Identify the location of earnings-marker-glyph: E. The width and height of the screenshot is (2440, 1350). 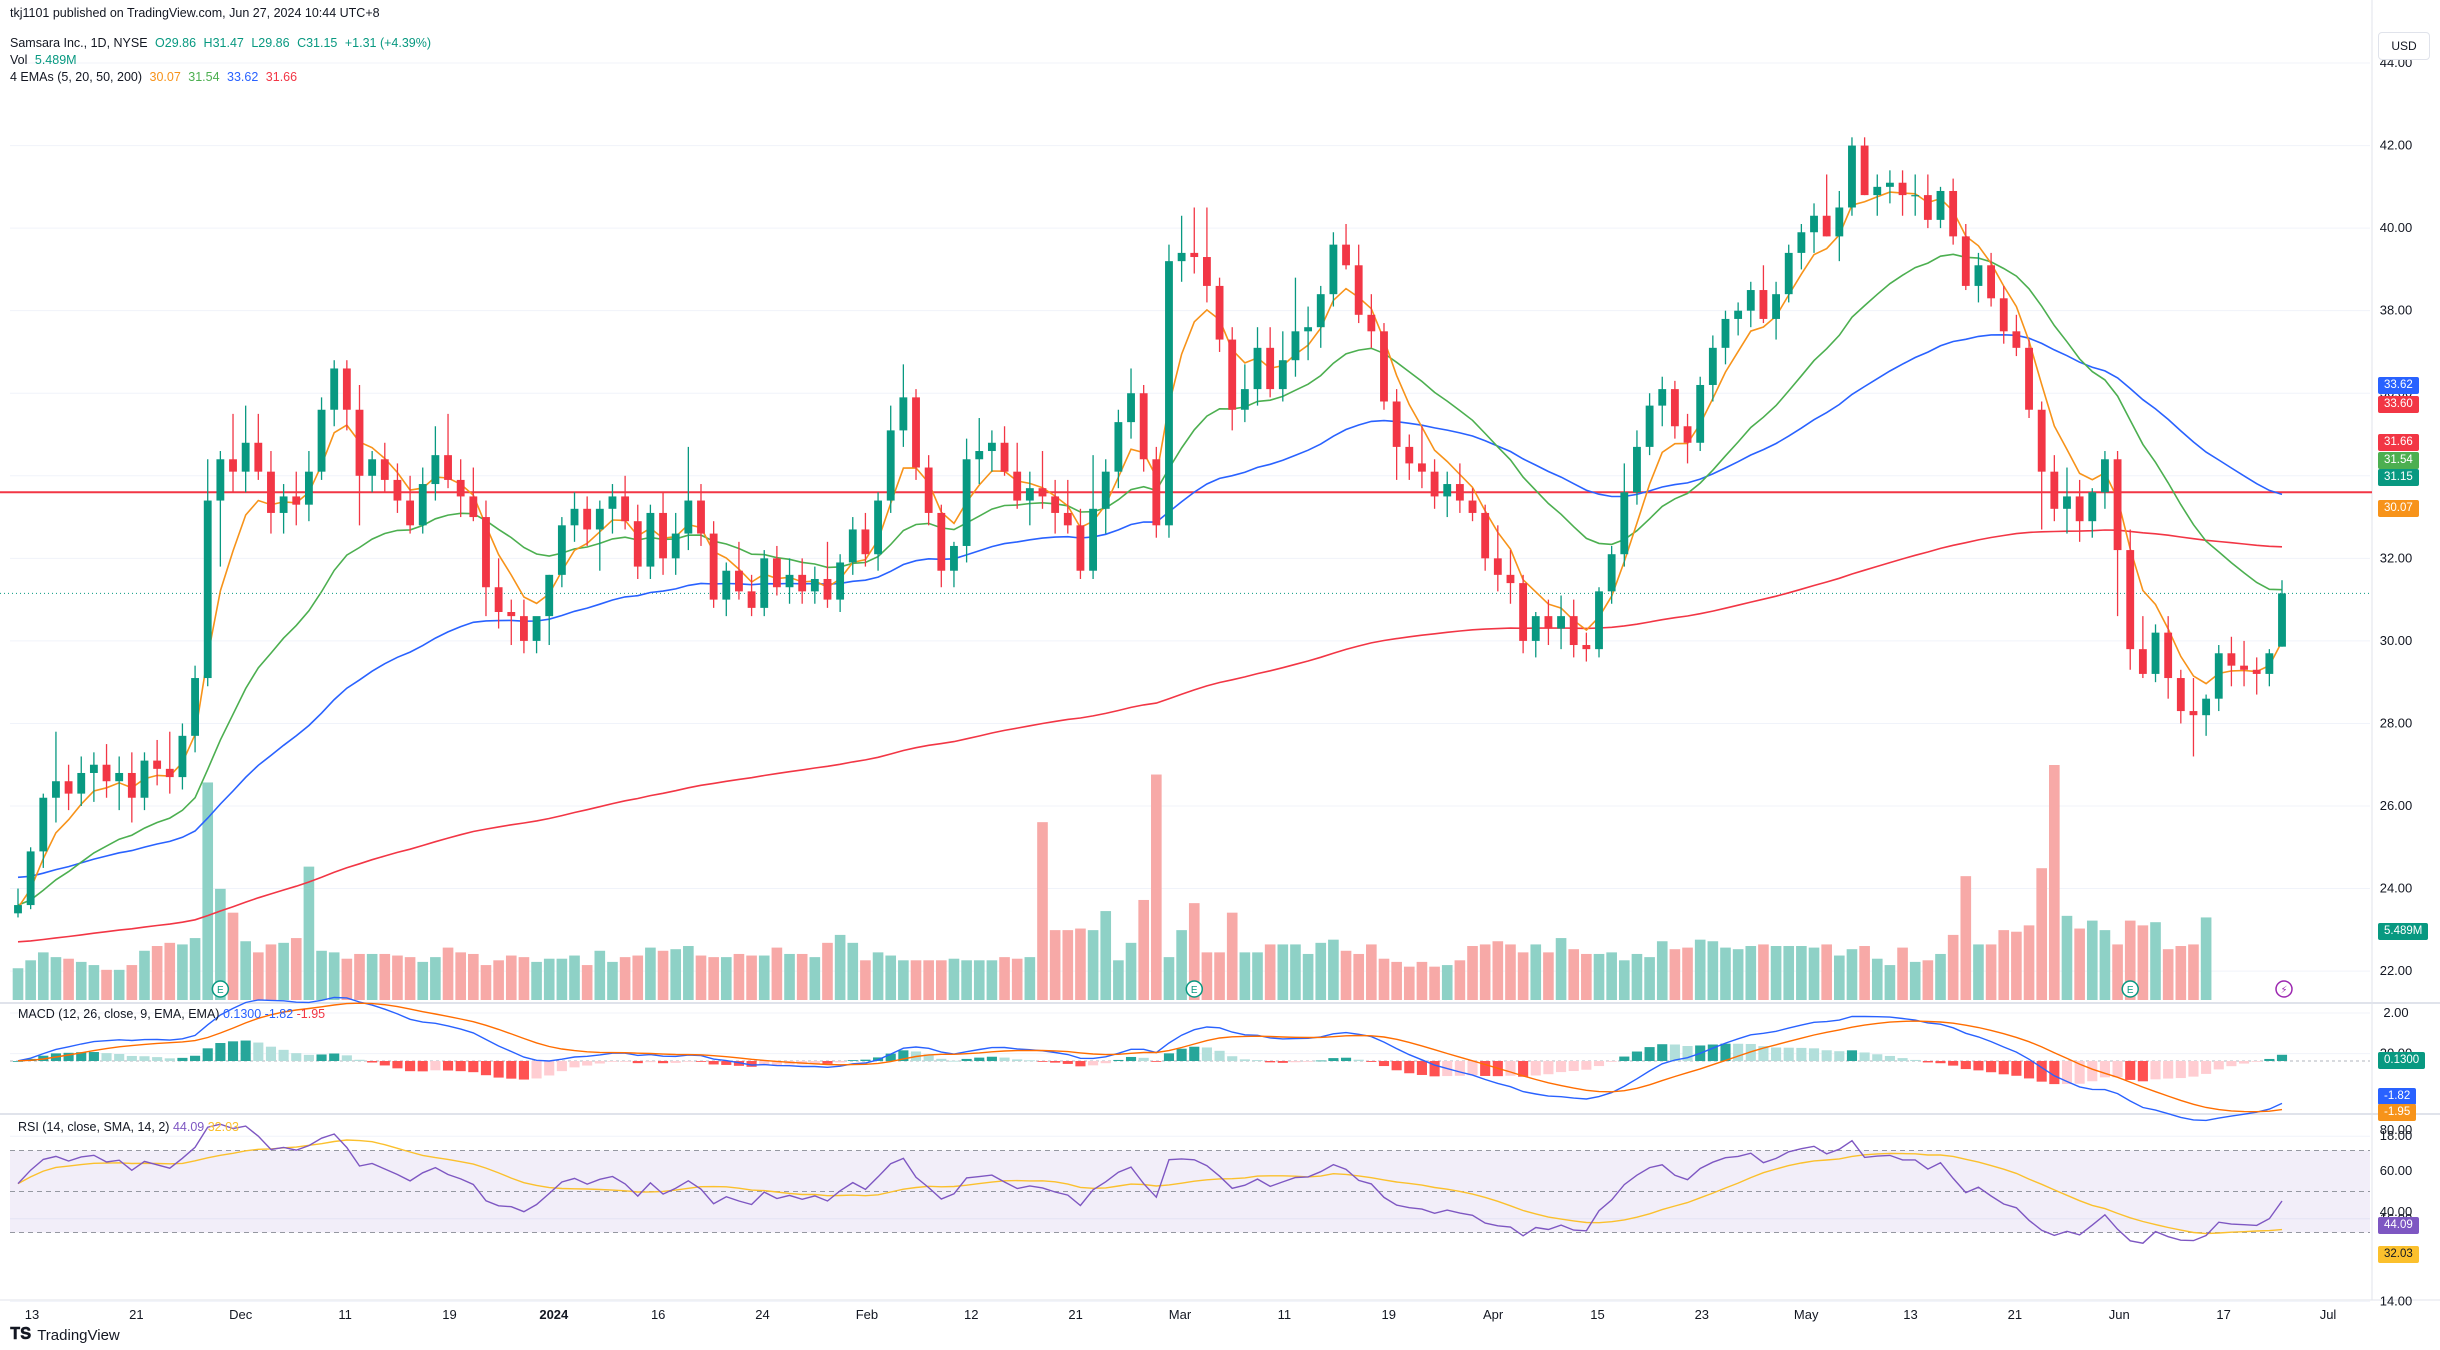
(1194, 990).